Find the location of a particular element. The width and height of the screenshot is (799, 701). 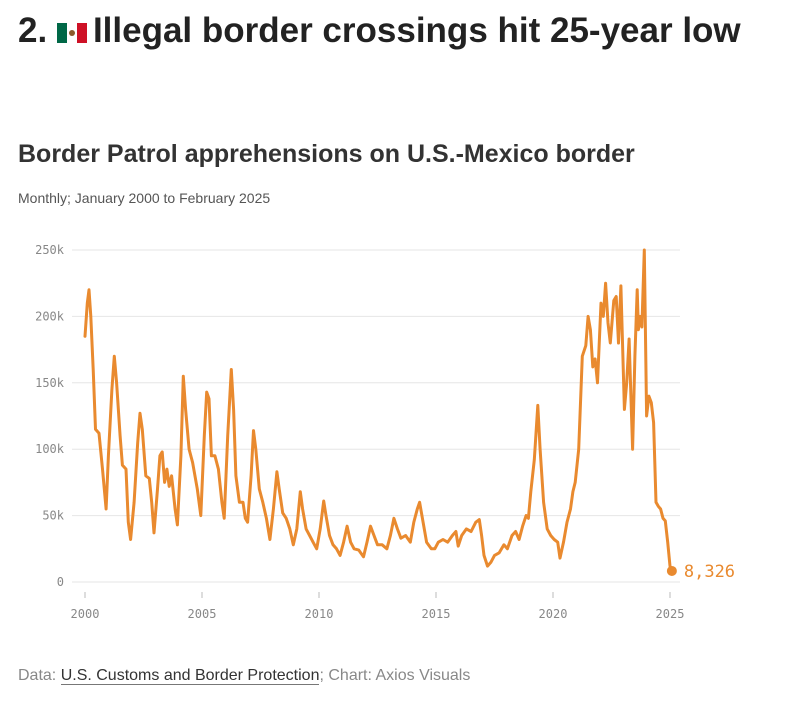

y-tick-label: 50k is located at coordinates (53, 516).